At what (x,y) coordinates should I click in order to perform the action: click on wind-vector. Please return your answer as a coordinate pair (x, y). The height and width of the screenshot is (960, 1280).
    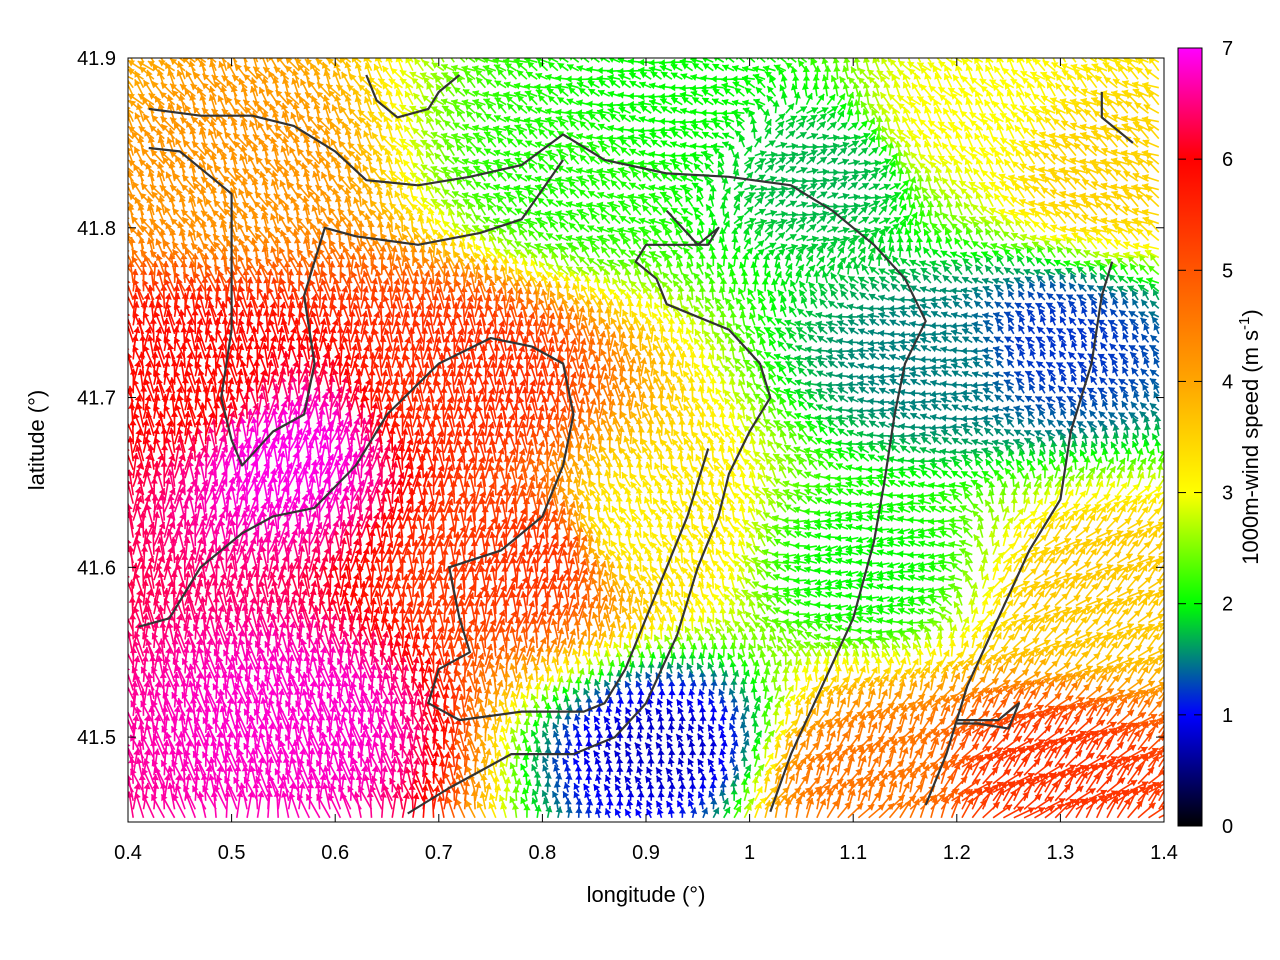
    Looking at the image, I should click on (1161, 805).